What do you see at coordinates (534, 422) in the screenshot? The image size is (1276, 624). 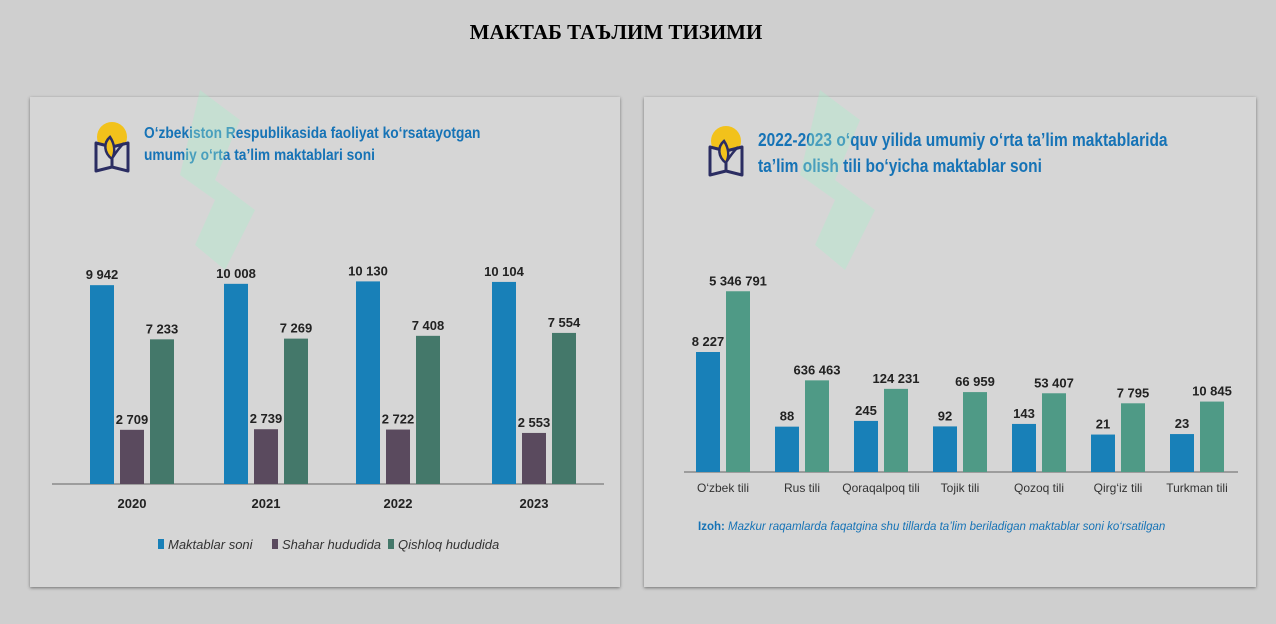 I see `data-label: 2 553` at bounding box center [534, 422].